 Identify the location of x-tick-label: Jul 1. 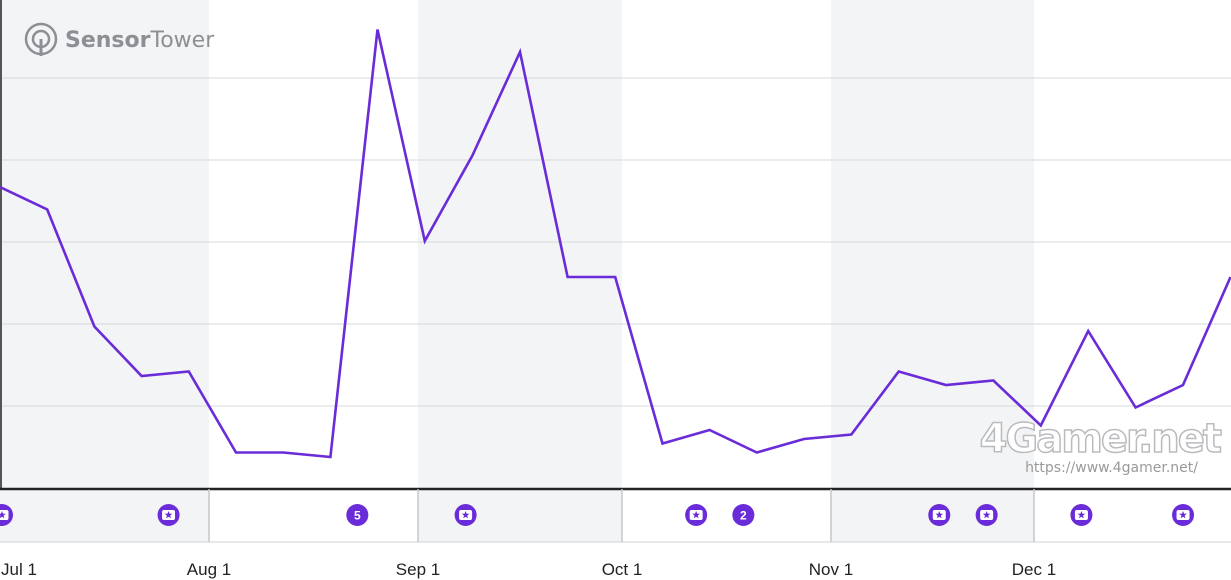
(19, 569).